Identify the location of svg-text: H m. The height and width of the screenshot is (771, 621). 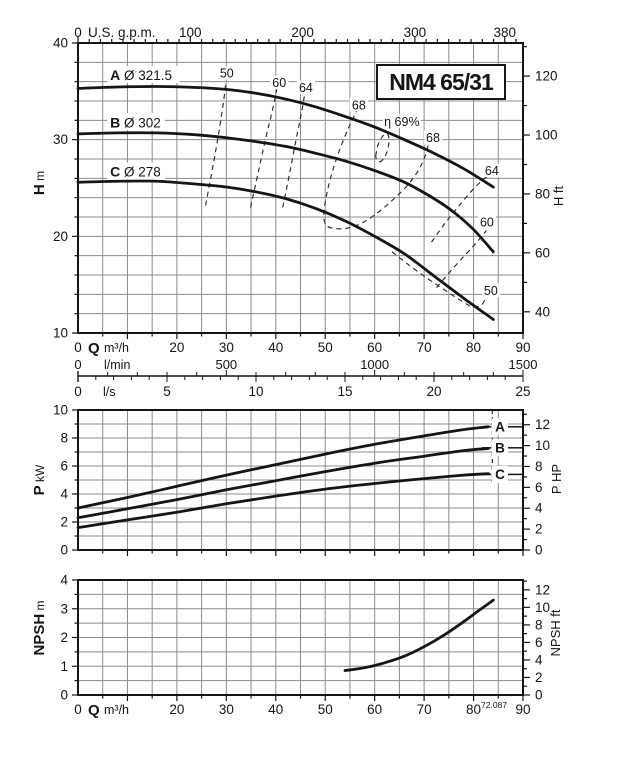
(39, 183).